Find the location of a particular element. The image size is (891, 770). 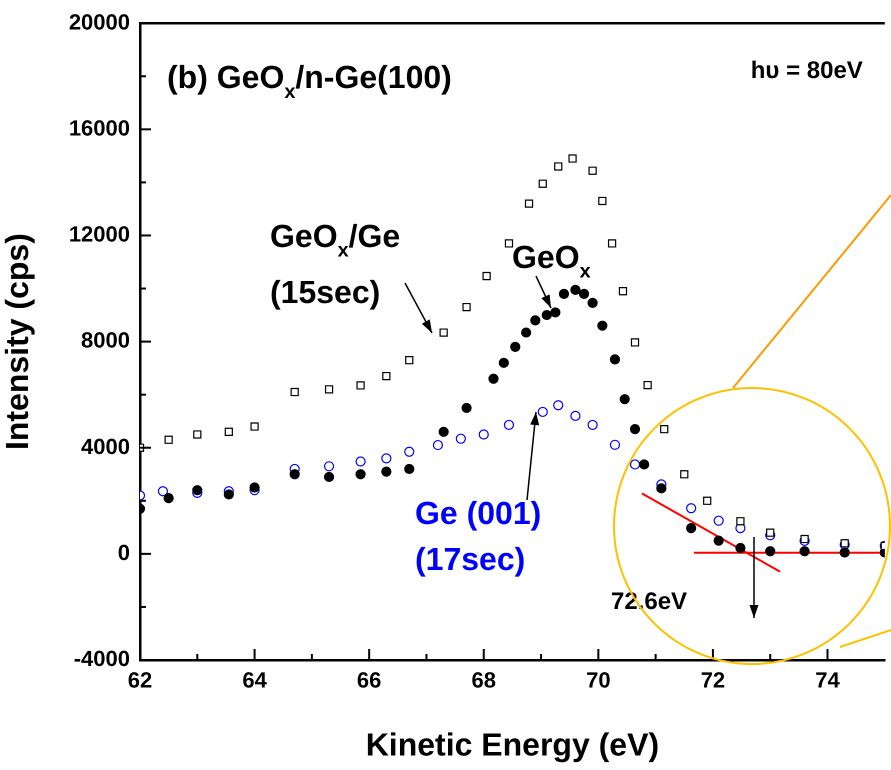

x-tick-label: 62 is located at coordinates (140, 679).